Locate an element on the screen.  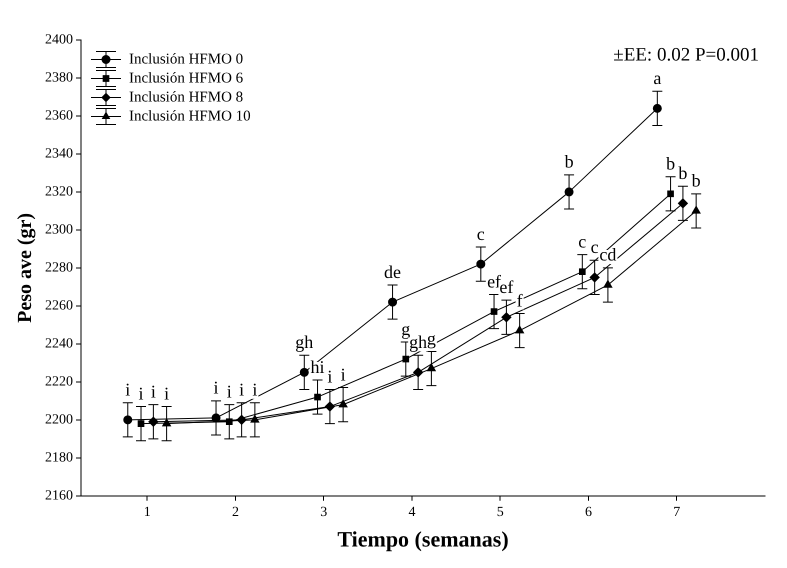
y-tick-label: 2300 is located at coordinates (59, 230).